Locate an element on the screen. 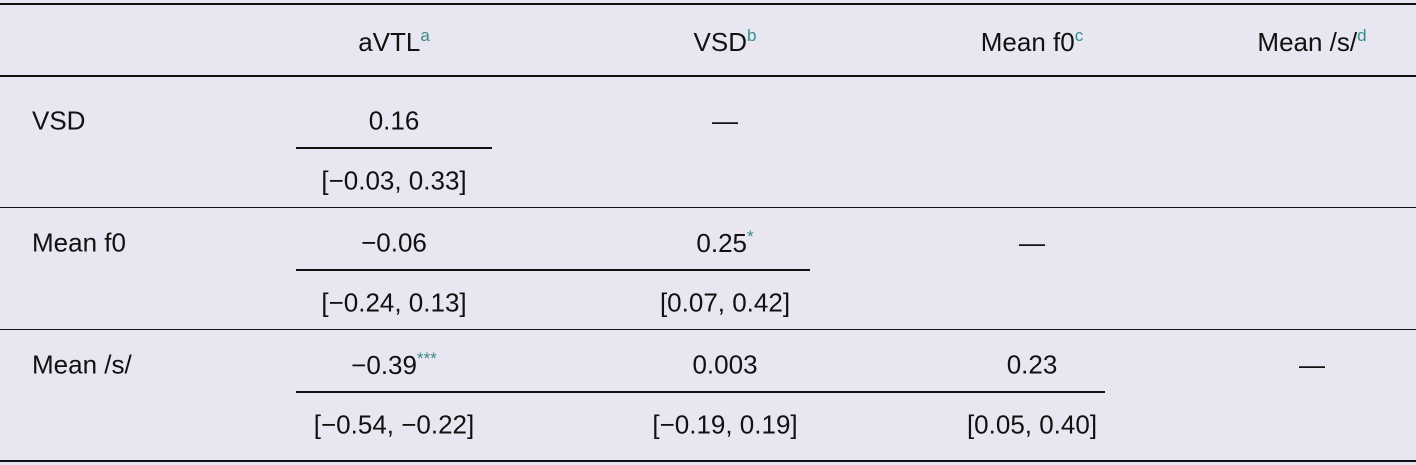 This screenshot has width=1416, height=465. confidence-interval: [−0.19, 0.19] is located at coordinates (725, 424).